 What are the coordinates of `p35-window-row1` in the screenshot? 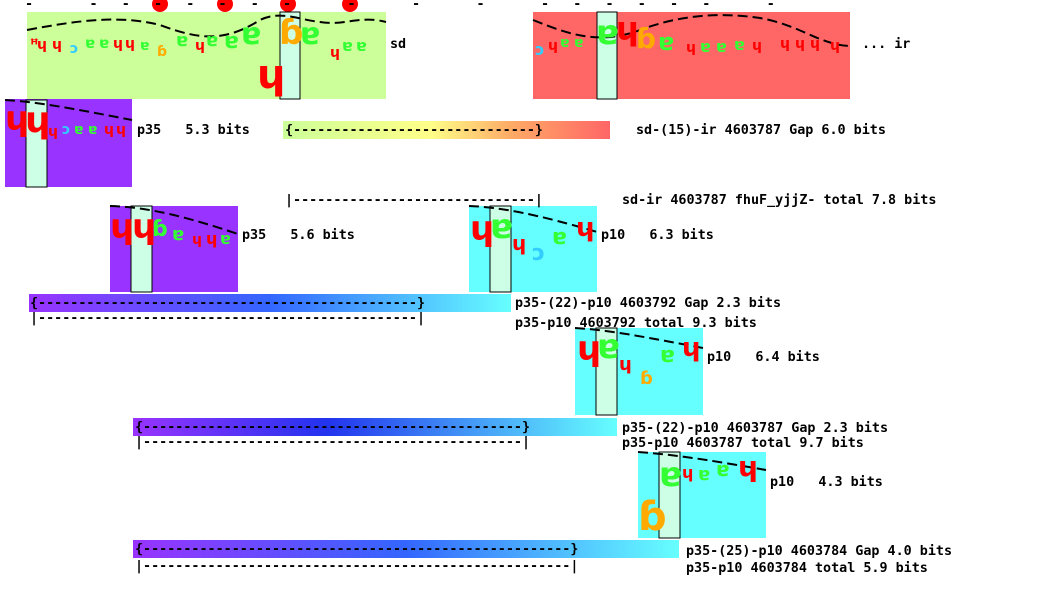 It's located at (36, 143).